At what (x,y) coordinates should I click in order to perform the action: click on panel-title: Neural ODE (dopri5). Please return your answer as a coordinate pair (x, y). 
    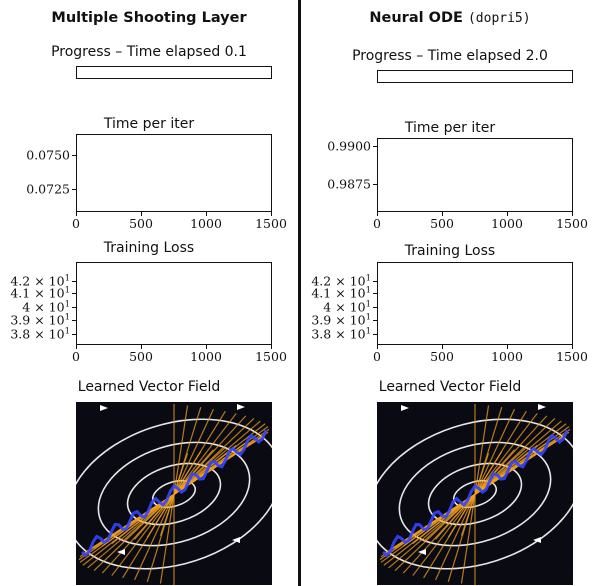
    Looking at the image, I should click on (450, 18).